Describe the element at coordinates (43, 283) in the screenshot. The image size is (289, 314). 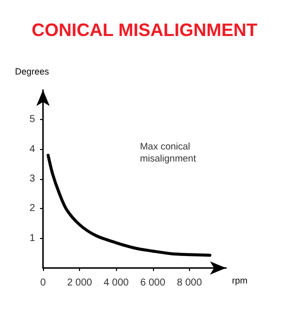
I see `x-tick-label: 0` at that location.